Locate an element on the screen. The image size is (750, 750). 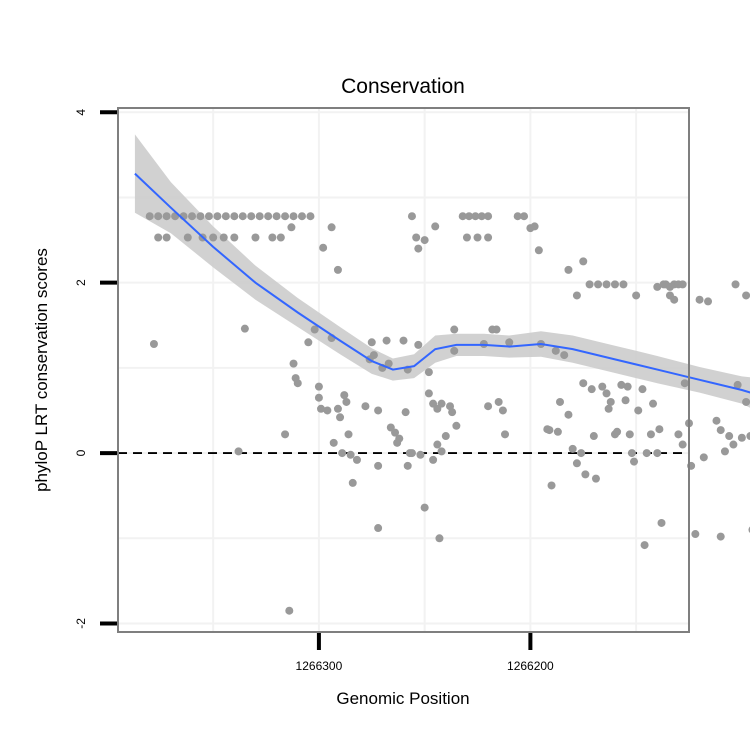
y-tick-label: 0 is located at coordinates (81, 452).